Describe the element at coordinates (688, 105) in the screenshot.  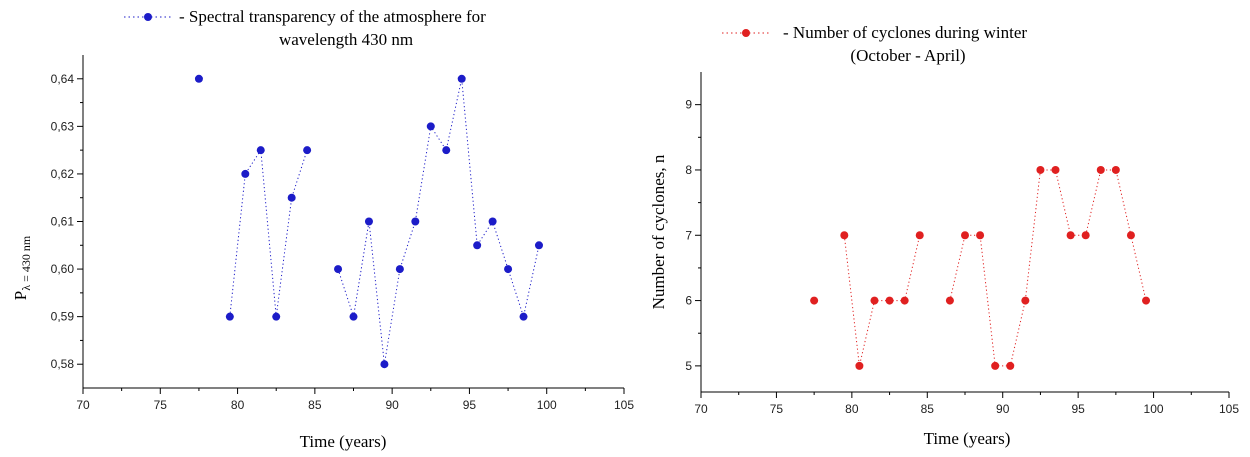
I see `y-tick-label: 9` at that location.